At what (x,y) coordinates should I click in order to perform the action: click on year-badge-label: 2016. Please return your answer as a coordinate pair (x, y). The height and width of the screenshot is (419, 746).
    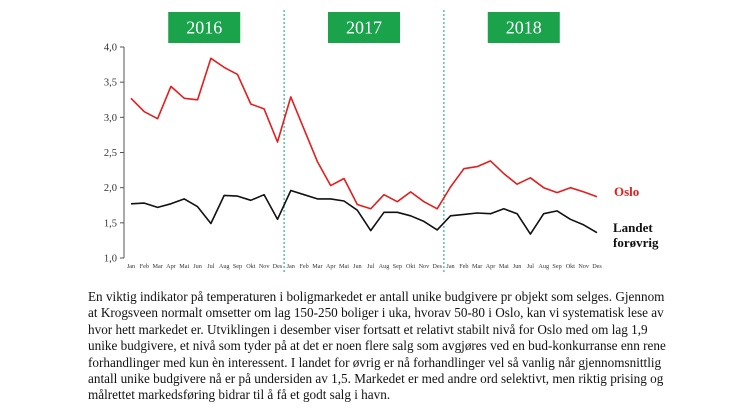
    Looking at the image, I should click on (204, 28).